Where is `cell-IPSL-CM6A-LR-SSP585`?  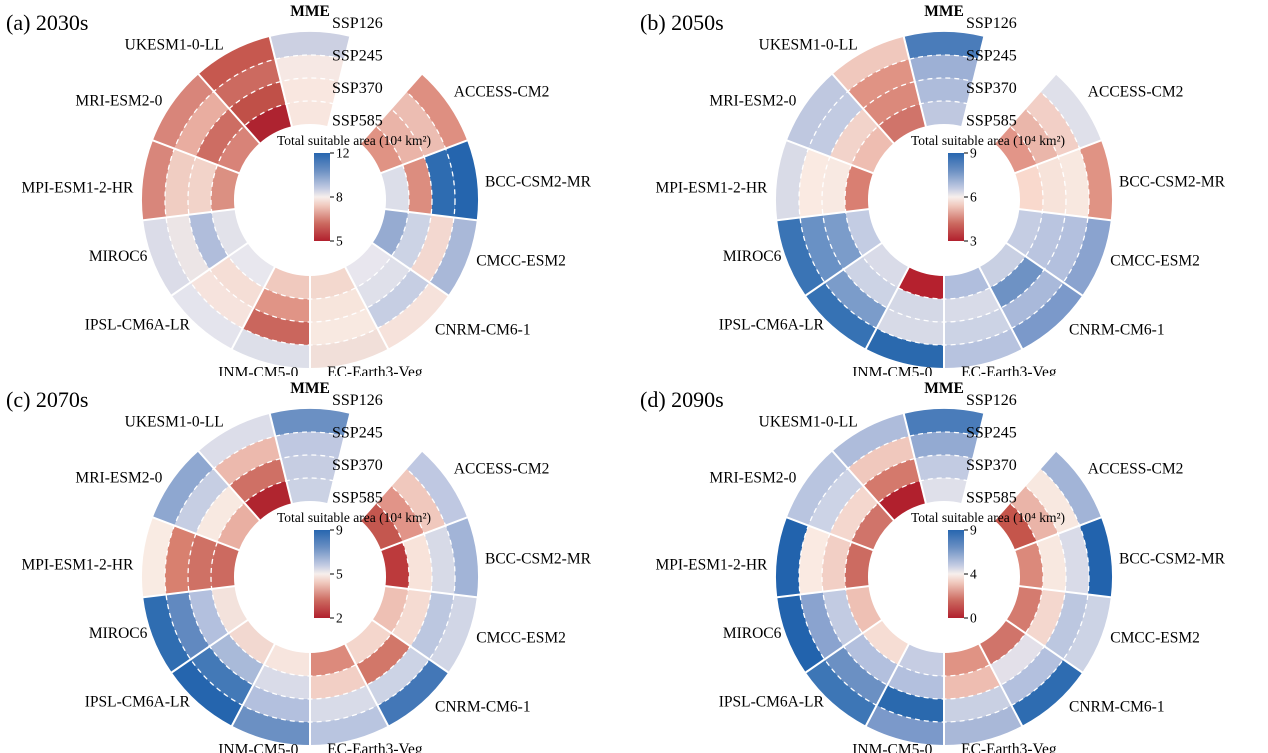
cell-IPSL-CM6A-LR-SSP585 is located at coordinates (251, 642).